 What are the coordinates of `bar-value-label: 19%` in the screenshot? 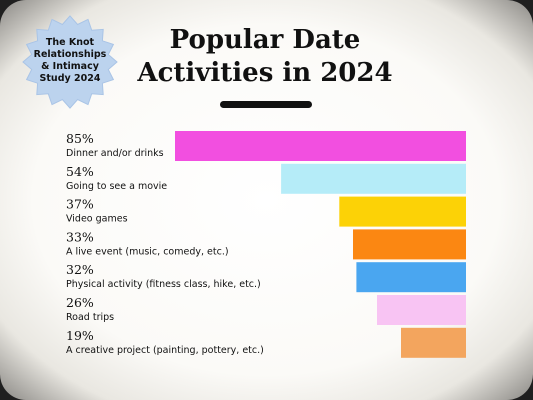 It's located at (80, 335).